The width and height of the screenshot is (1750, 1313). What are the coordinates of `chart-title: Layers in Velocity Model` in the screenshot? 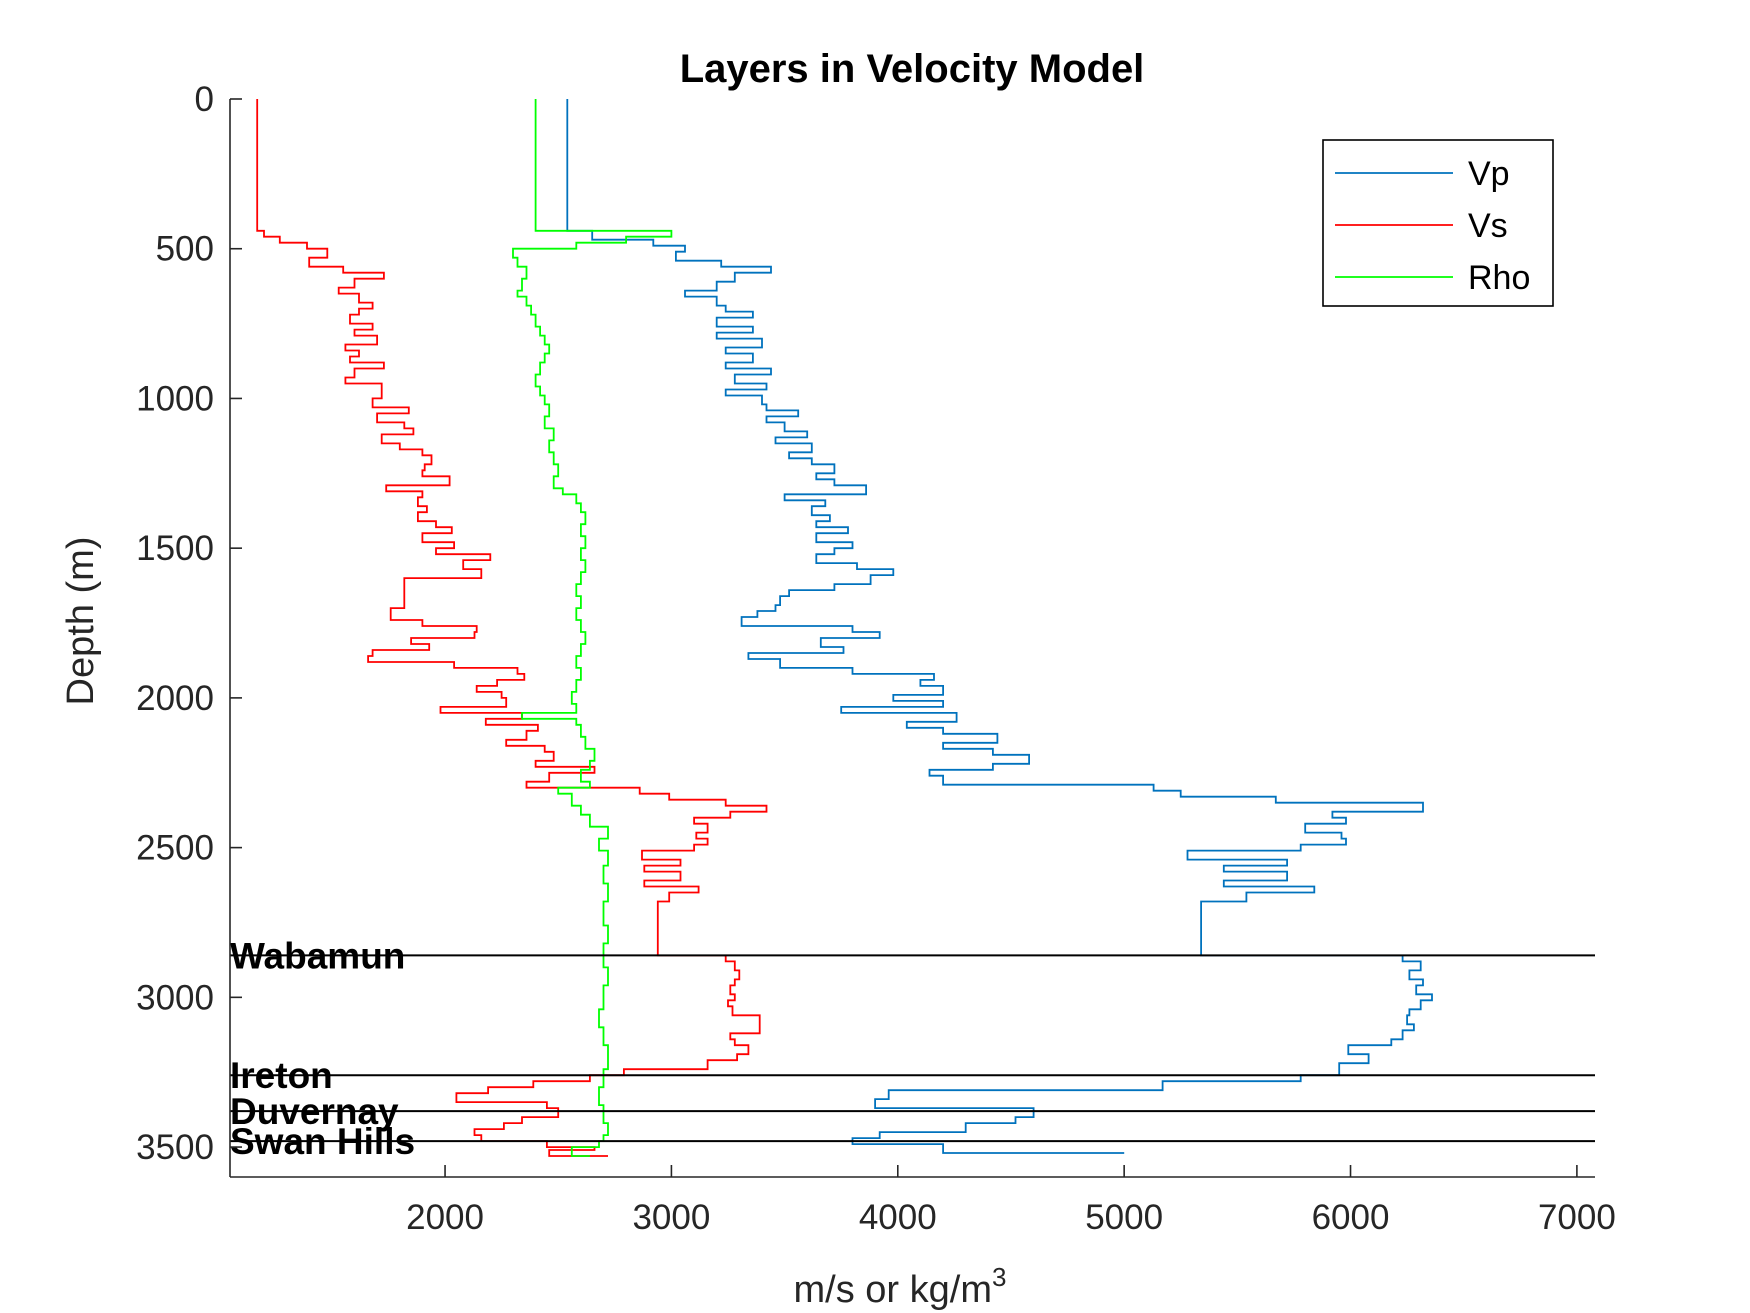 It's located at (912, 69).